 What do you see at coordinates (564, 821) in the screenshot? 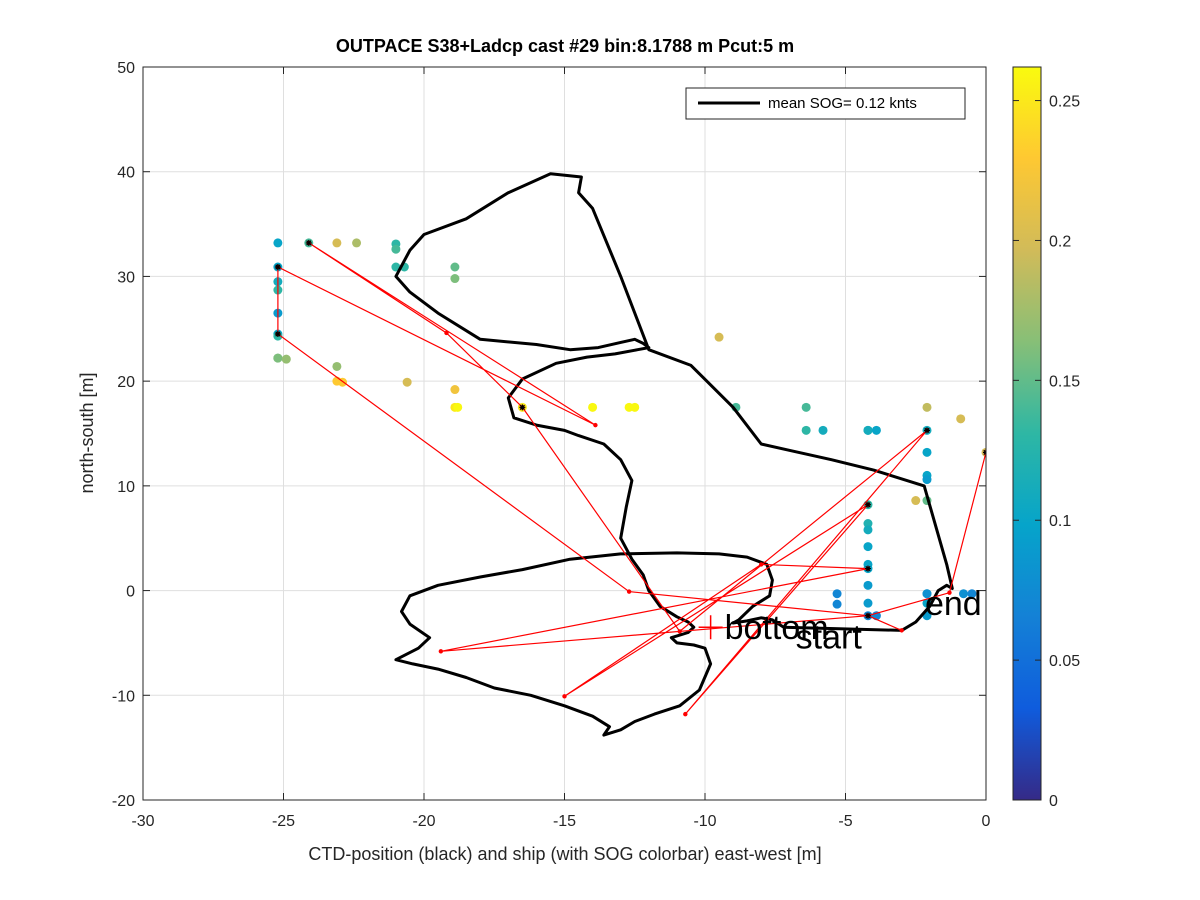
I see `x-tick-label: -15` at bounding box center [564, 821].